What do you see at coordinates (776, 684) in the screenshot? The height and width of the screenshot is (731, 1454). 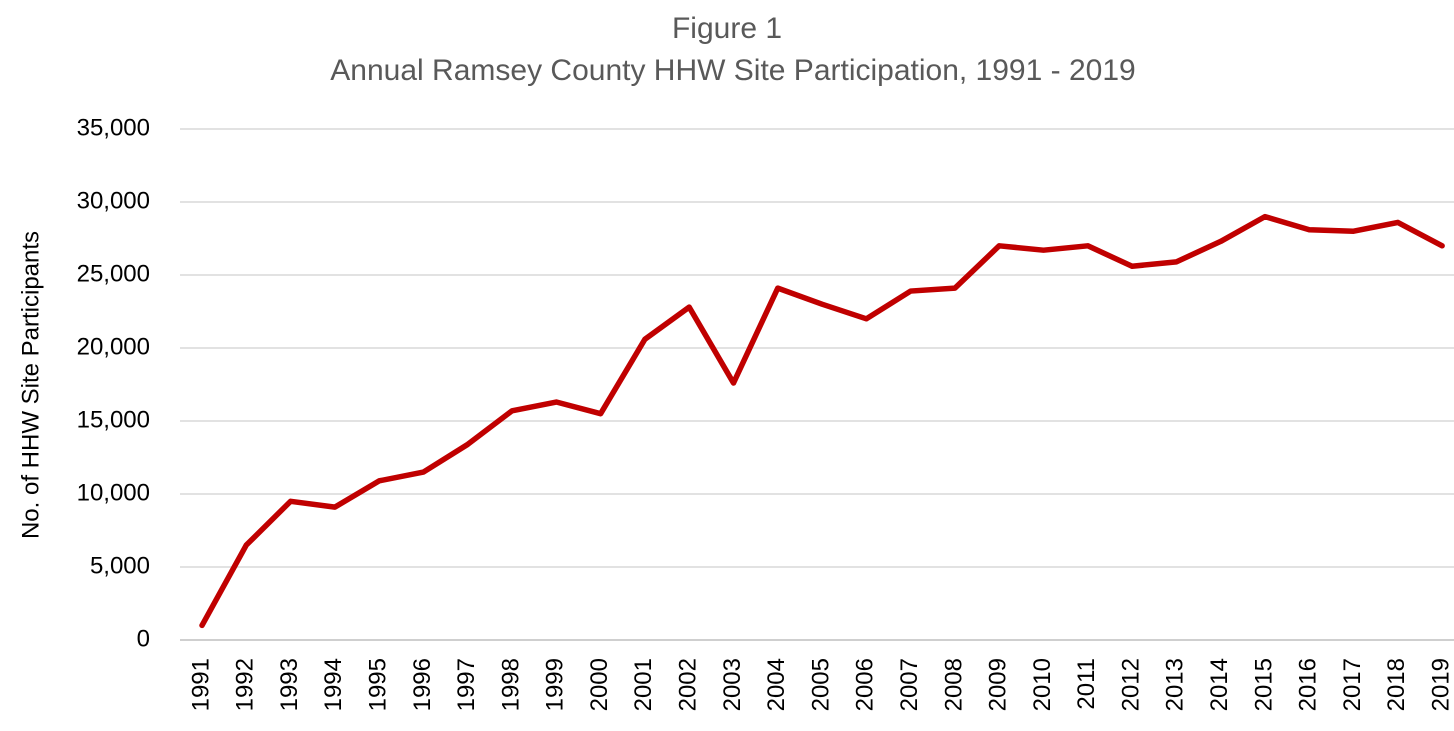 I see `x-tick-label: 2004` at bounding box center [776, 684].